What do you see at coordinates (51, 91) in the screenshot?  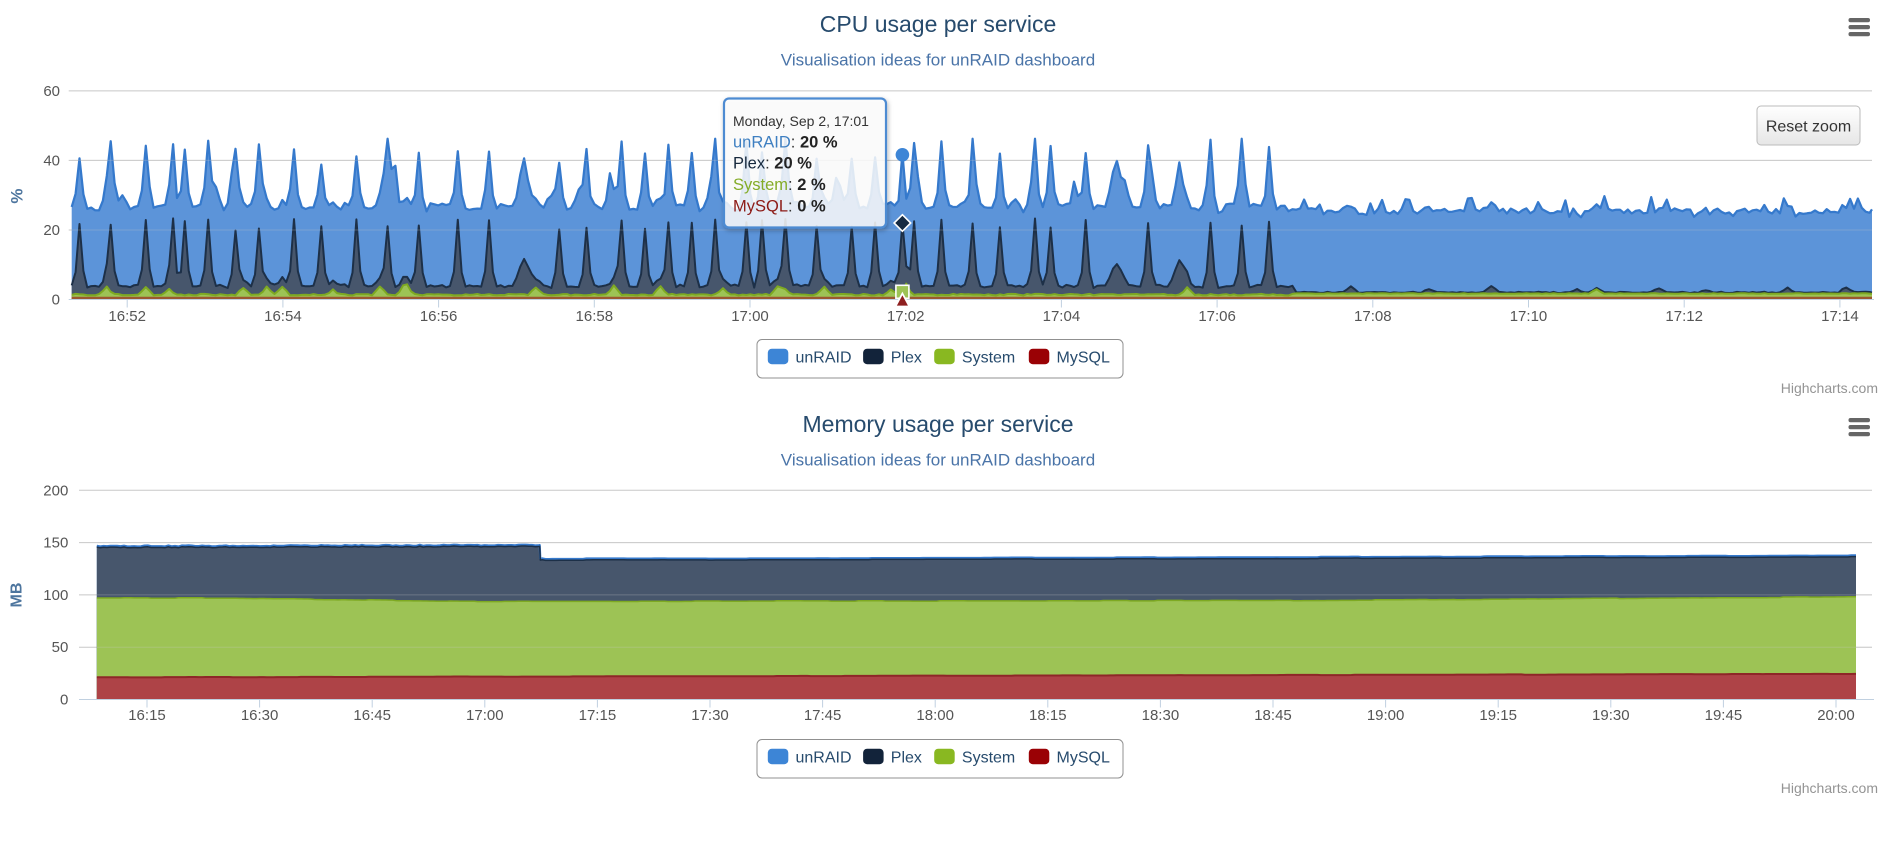 I see `svg-text: 60` at bounding box center [51, 91].